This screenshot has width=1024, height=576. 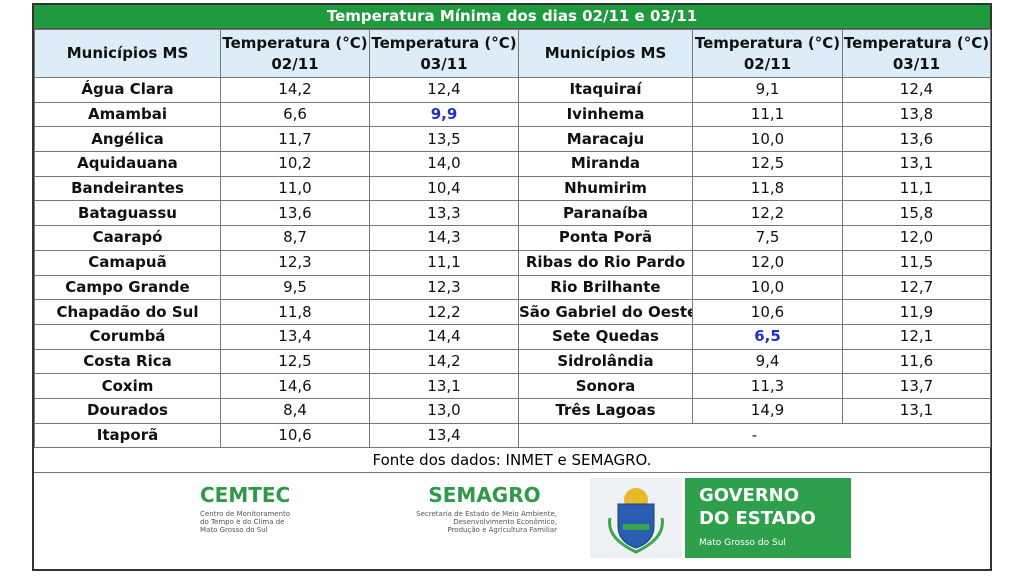 What do you see at coordinates (512, 164) in the screenshot?
I see `table-row: Aquidauana 10,2 14,0 Miranda 12,5 13,1` at bounding box center [512, 164].